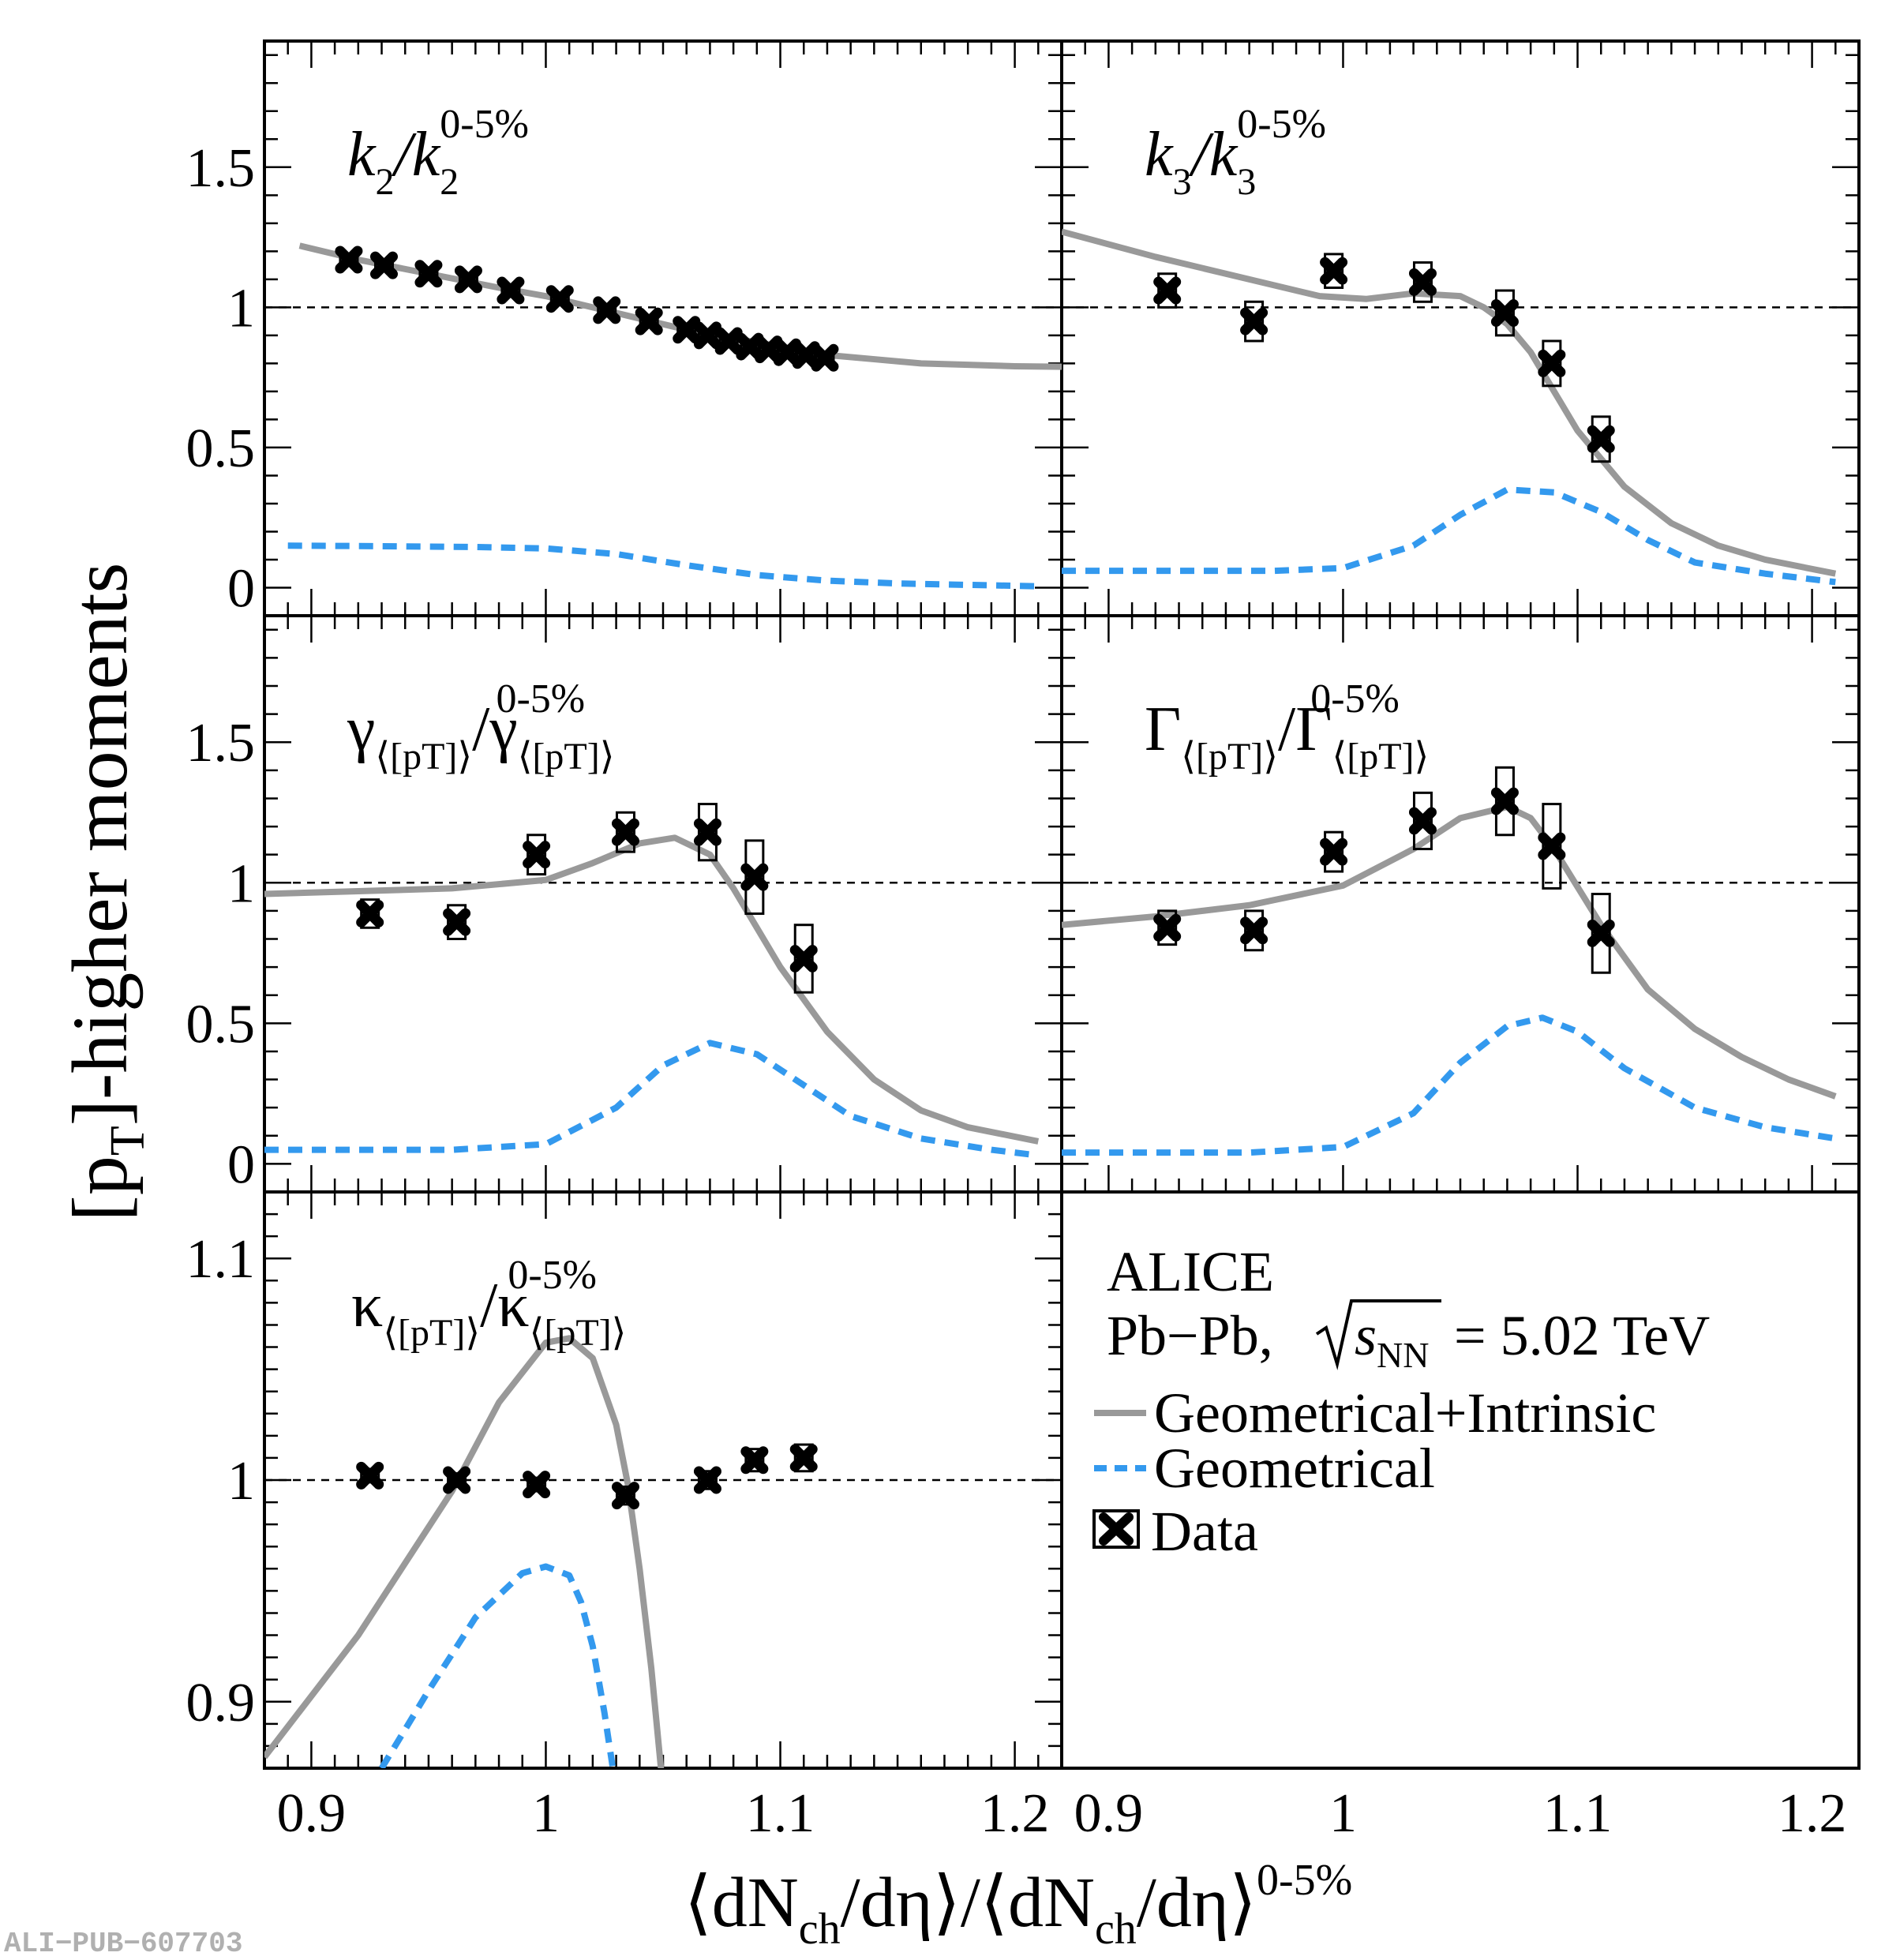  I want to click on panel-label: γ⟨[pT]⟩/γ⟨[pT]⟩0-5%, so click(481, 727).